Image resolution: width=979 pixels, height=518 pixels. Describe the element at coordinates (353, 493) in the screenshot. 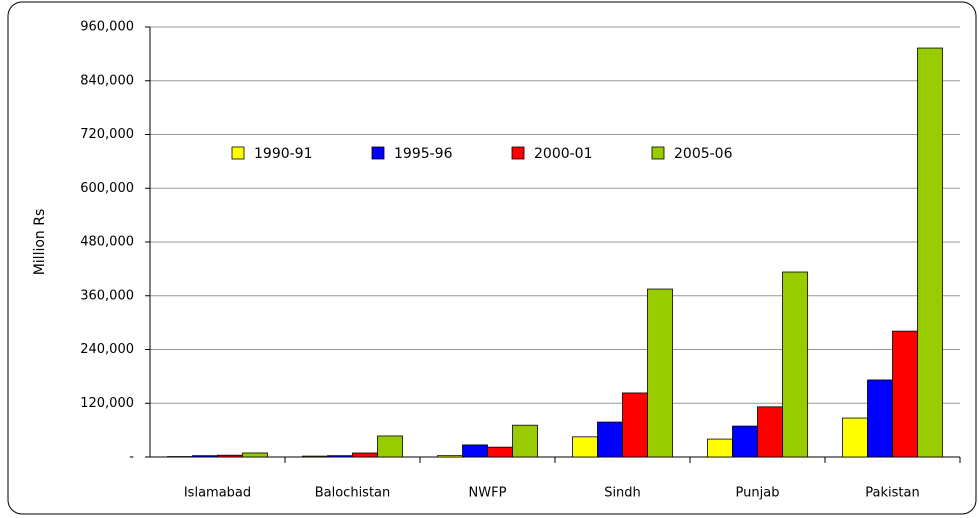

I see `x-tick-label: Balochistan` at that location.